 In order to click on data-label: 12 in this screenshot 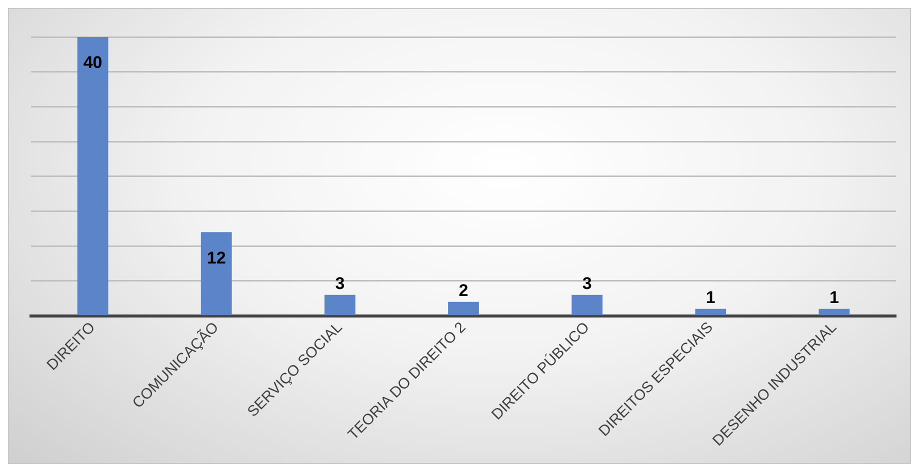, I will do `click(216, 258)`.